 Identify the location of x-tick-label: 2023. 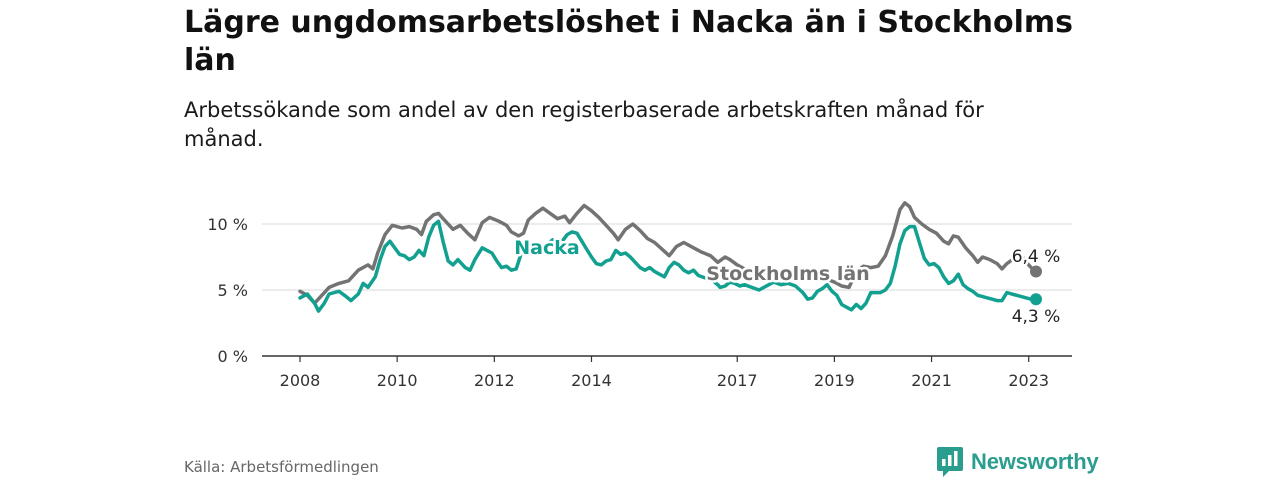
(1028, 380).